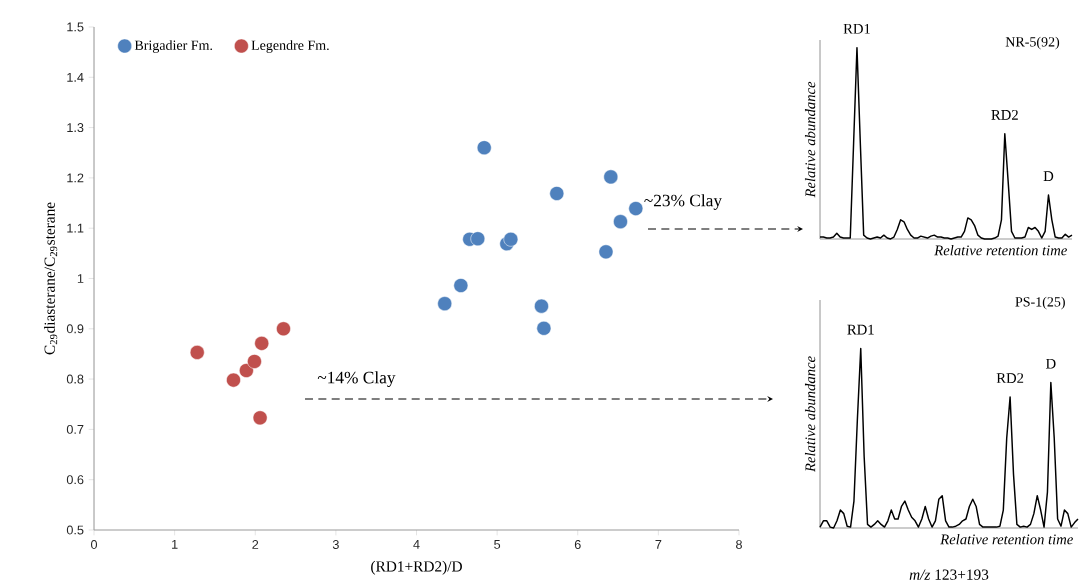 This screenshot has height=588, width=1084. I want to click on y-tick-label: 1.3, so click(75, 128).